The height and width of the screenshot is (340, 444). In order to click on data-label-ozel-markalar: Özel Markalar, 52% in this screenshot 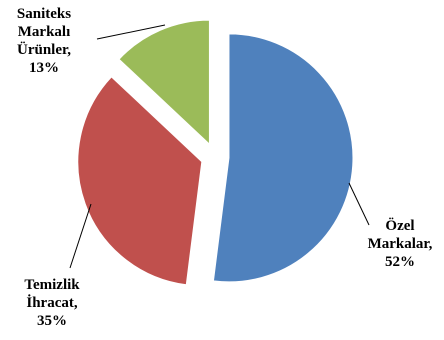, I will do `click(400, 243)`.